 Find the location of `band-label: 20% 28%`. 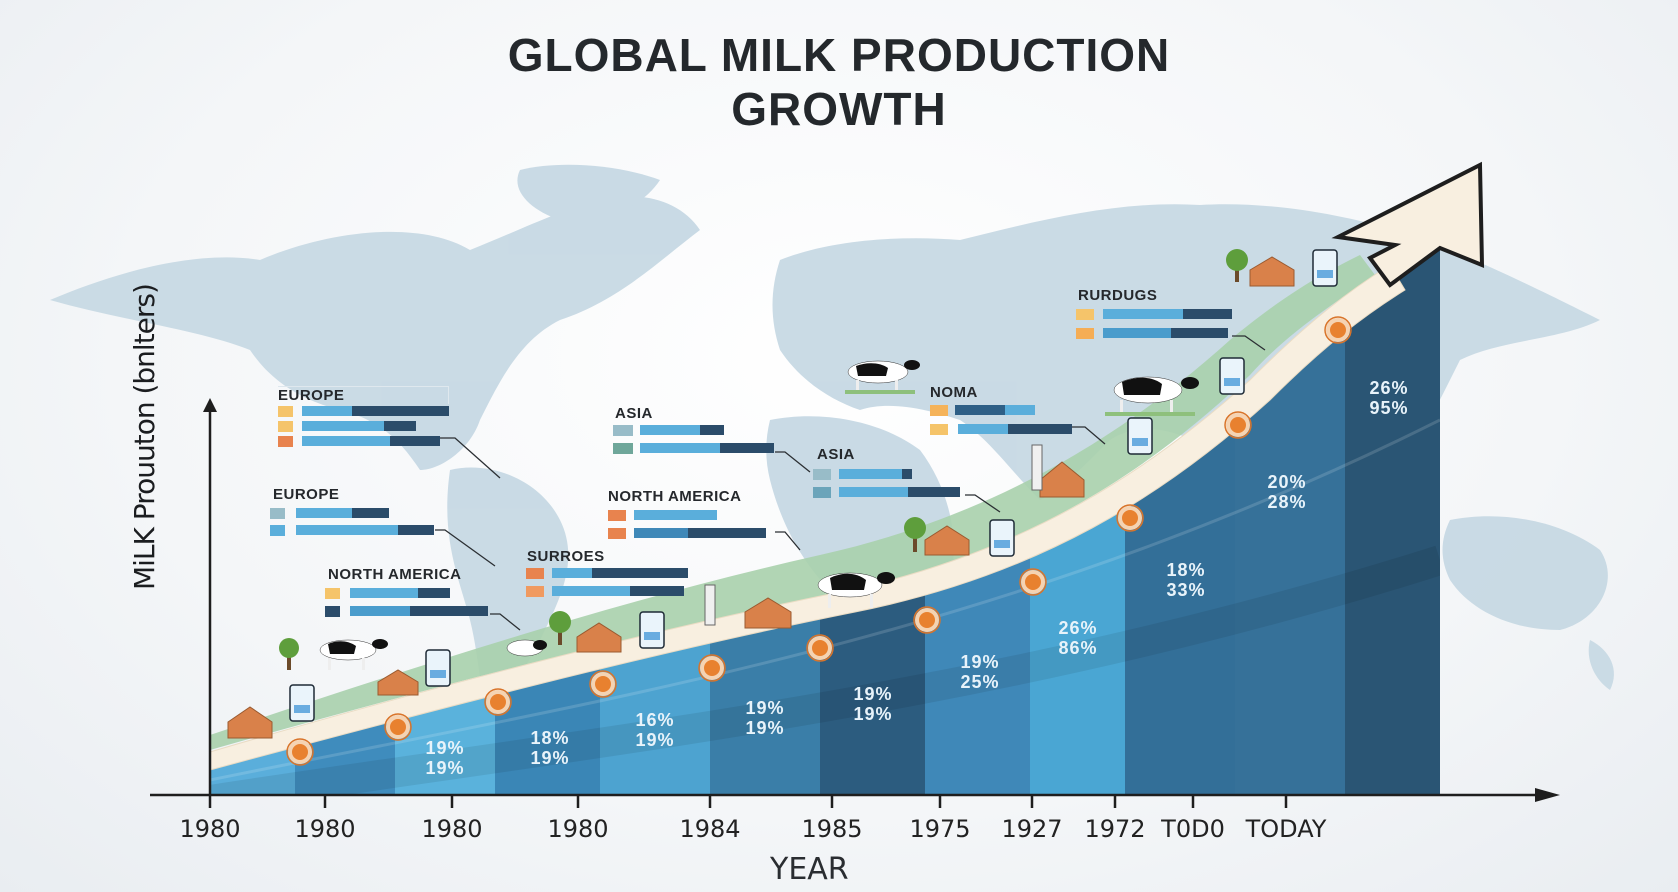

band-label: 20% 28% is located at coordinates (1286, 492).